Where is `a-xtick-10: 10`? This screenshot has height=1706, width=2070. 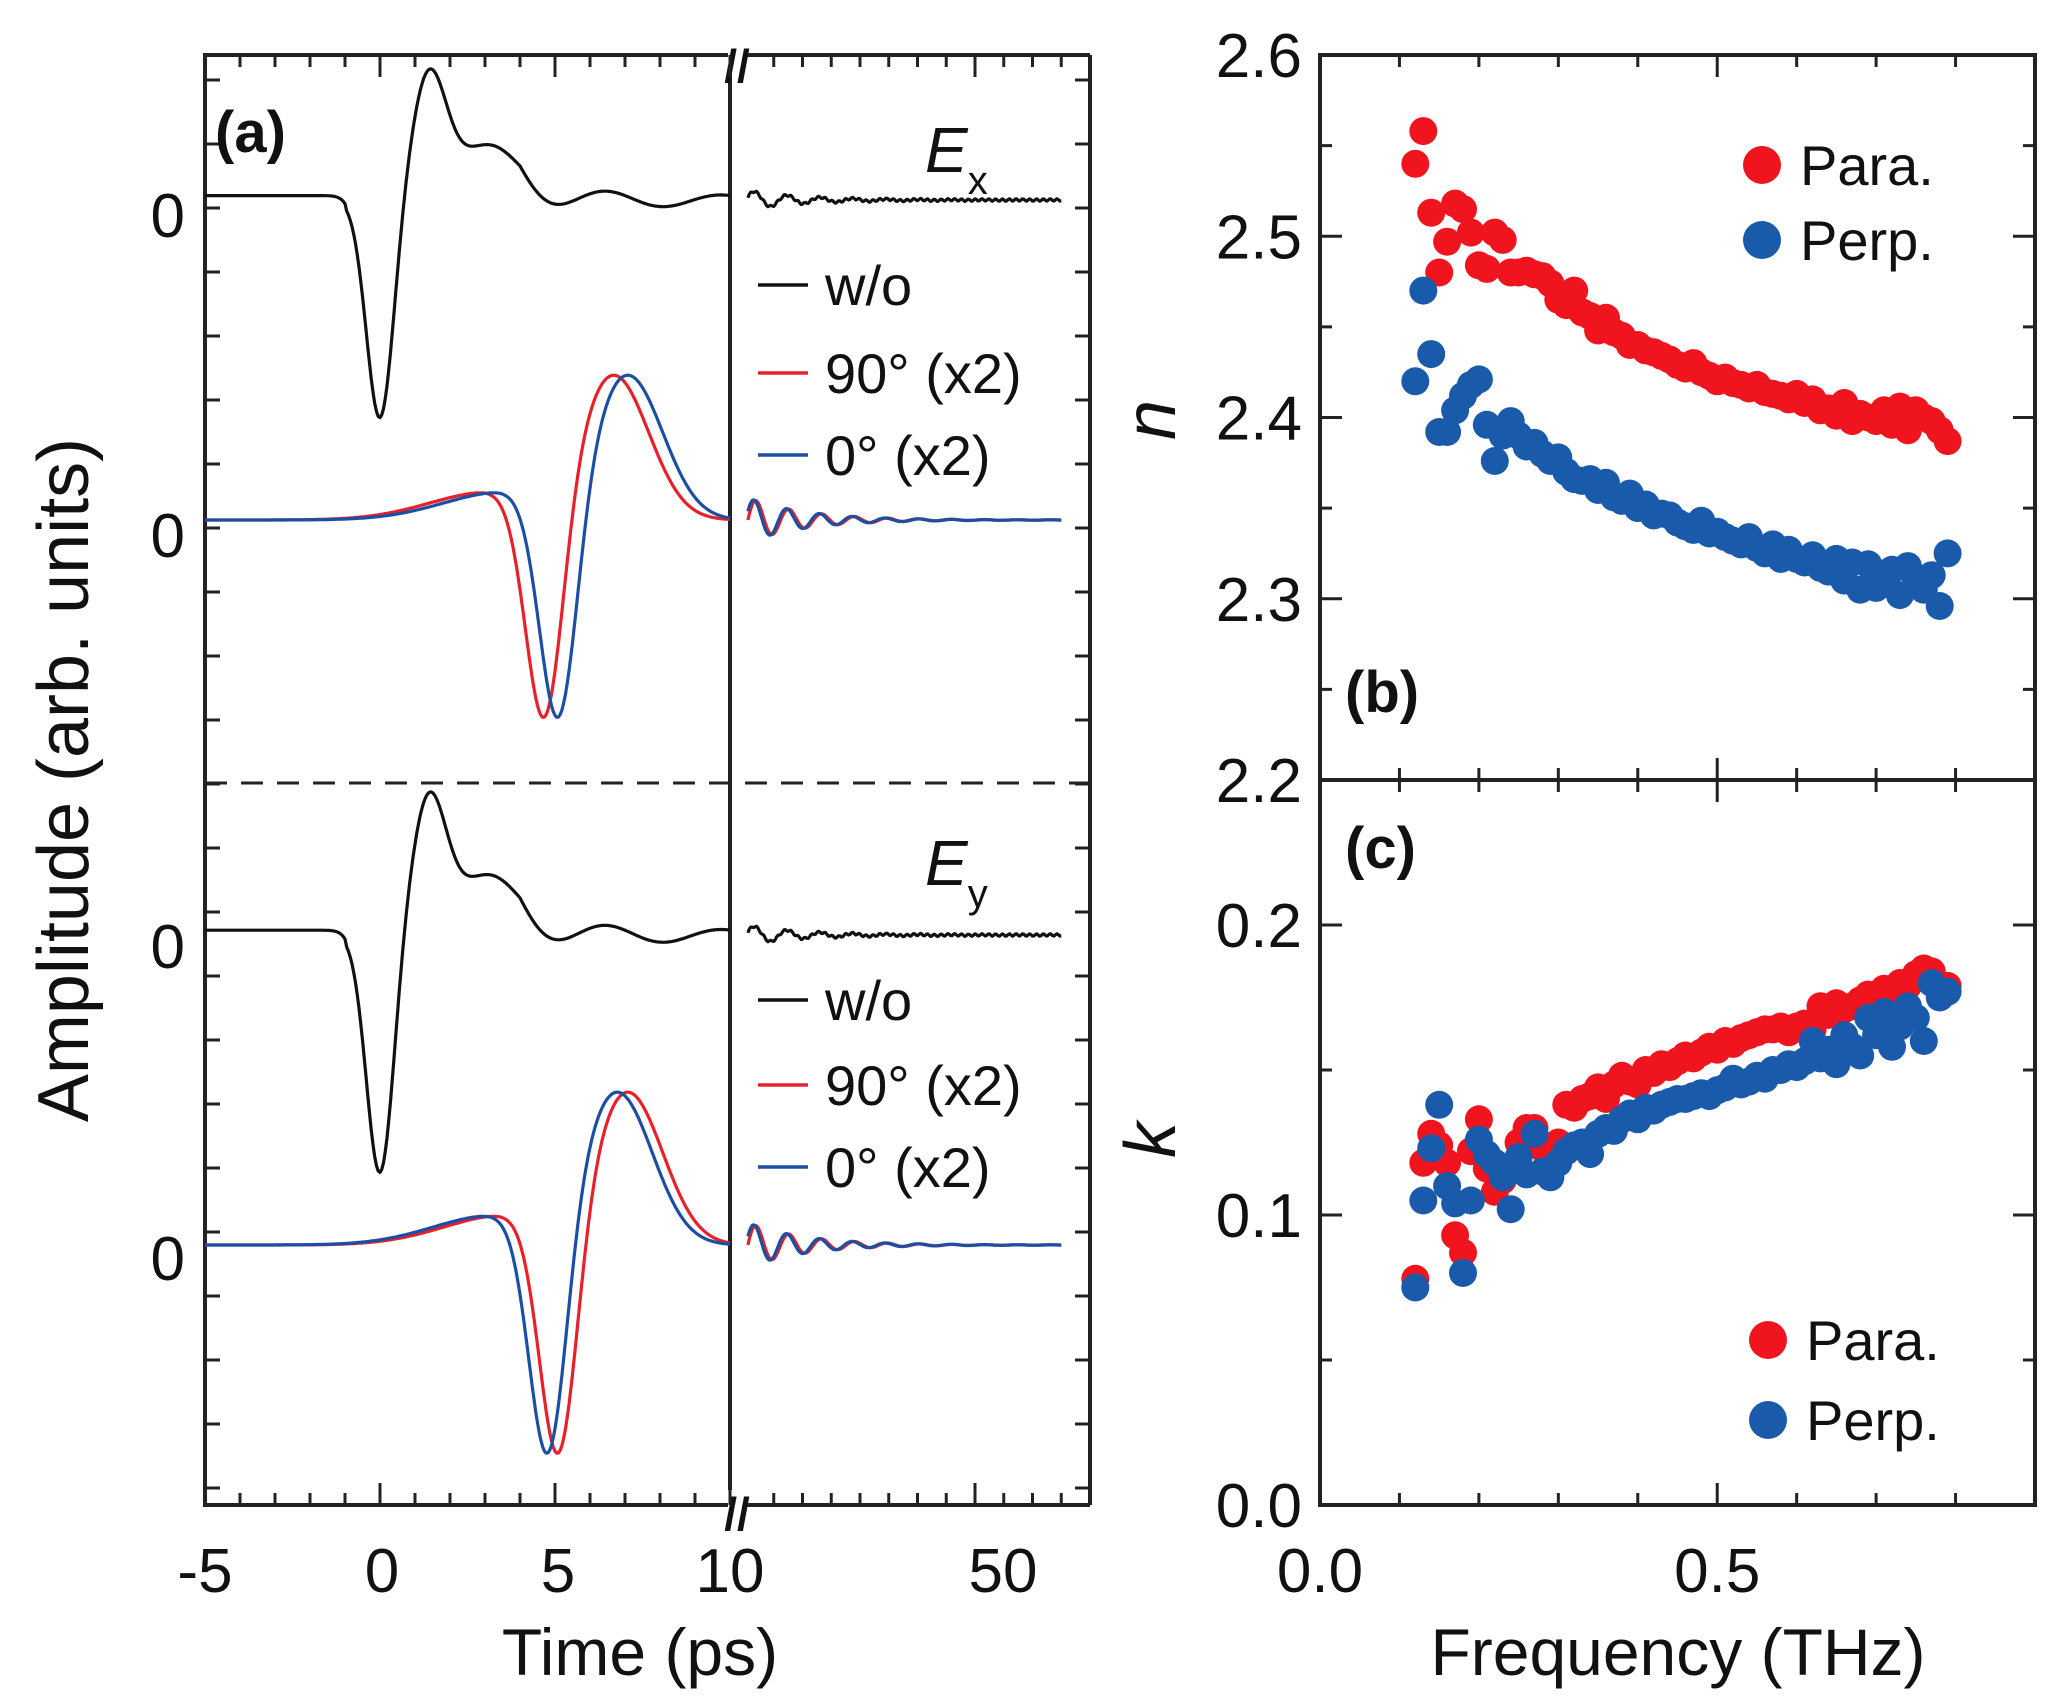 a-xtick-10: 10 is located at coordinates (730, 1571).